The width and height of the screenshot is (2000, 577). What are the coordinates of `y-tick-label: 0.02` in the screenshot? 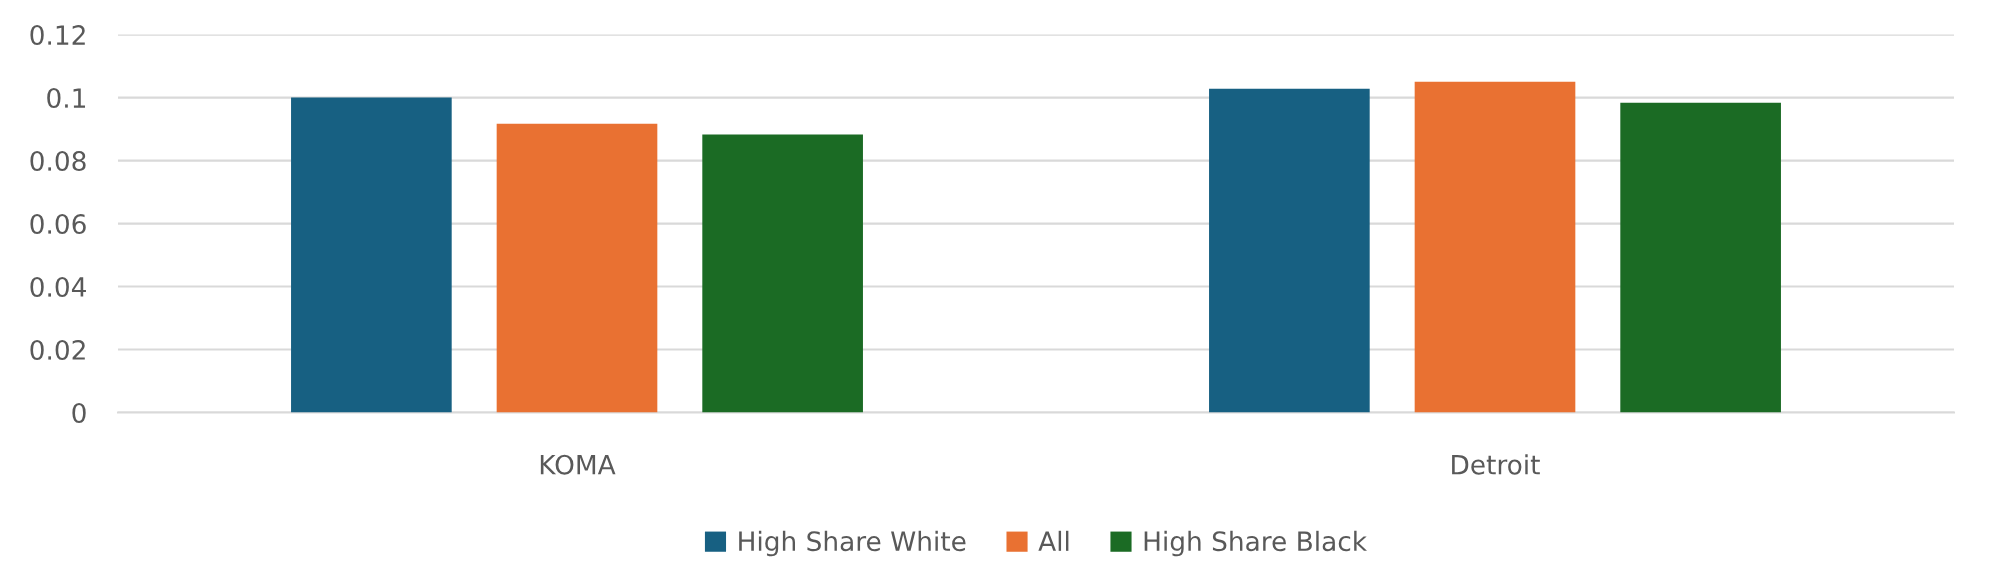 It's located at (57, 350).